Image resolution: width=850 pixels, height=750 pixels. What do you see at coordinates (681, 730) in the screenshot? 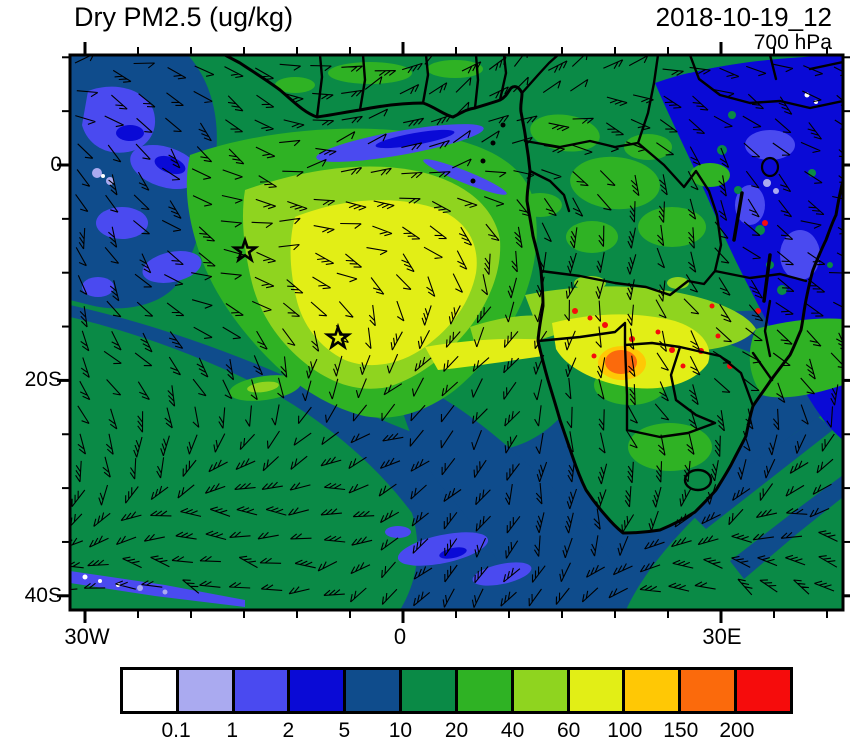
I see `colorbar-tick-label: 150` at bounding box center [681, 730].